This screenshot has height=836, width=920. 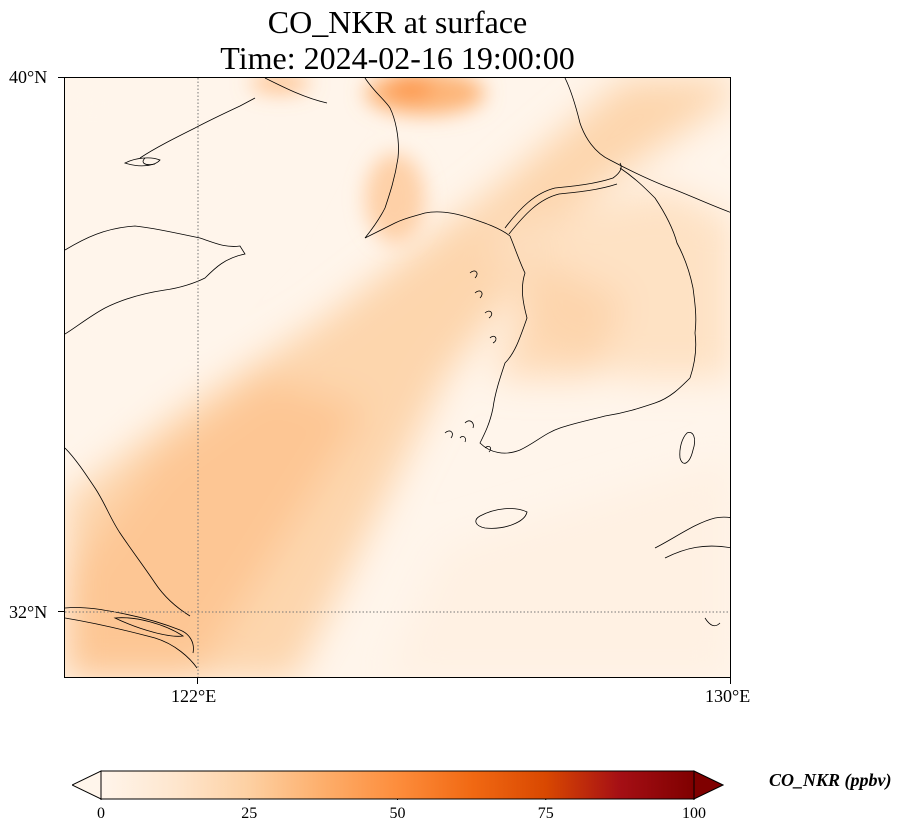 I want to click on islands-southwest-korea, so click(x=468, y=436).